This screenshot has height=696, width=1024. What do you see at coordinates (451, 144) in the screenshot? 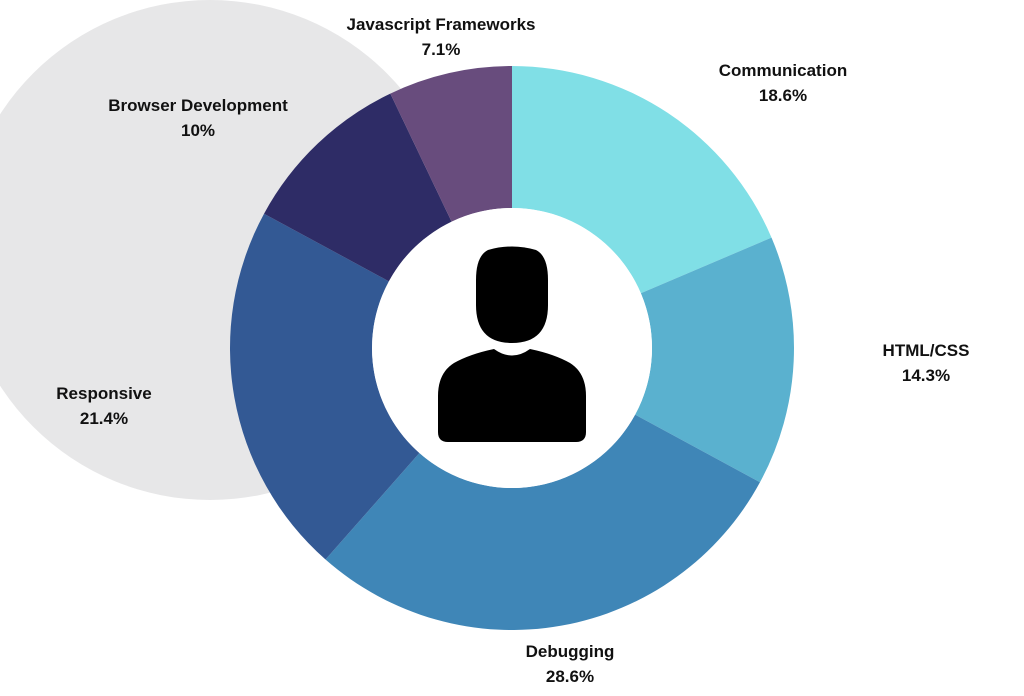
I see `slice-javascript-frameworks` at bounding box center [451, 144].